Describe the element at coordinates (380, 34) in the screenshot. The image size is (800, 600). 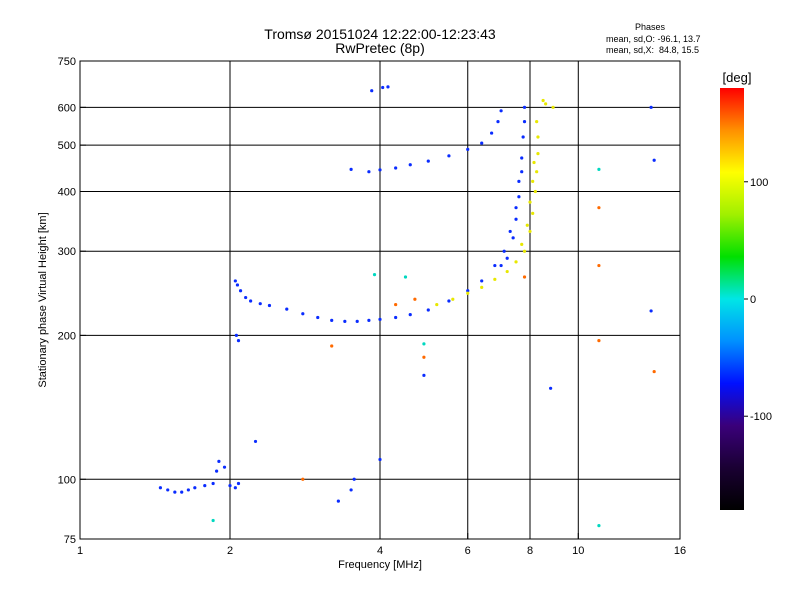
I see `chart-title: Tromsø 20151024 12:22:00-12:23:43` at that location.